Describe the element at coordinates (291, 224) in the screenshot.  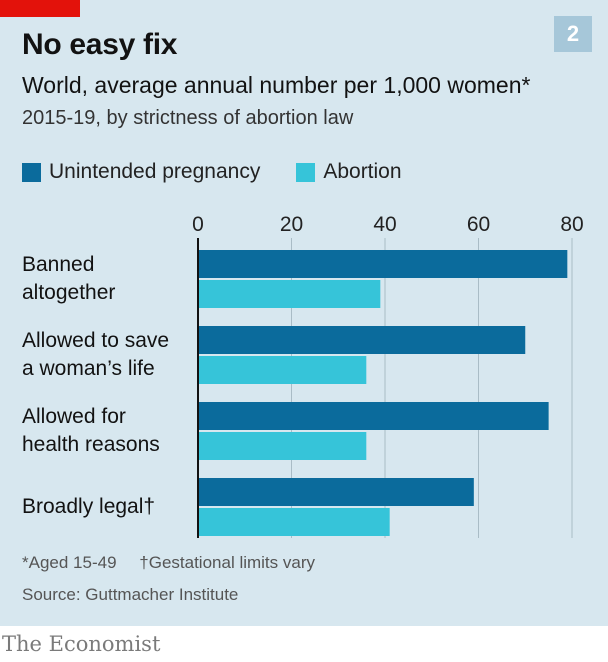
I see `x-tick-label: 20` at that location.